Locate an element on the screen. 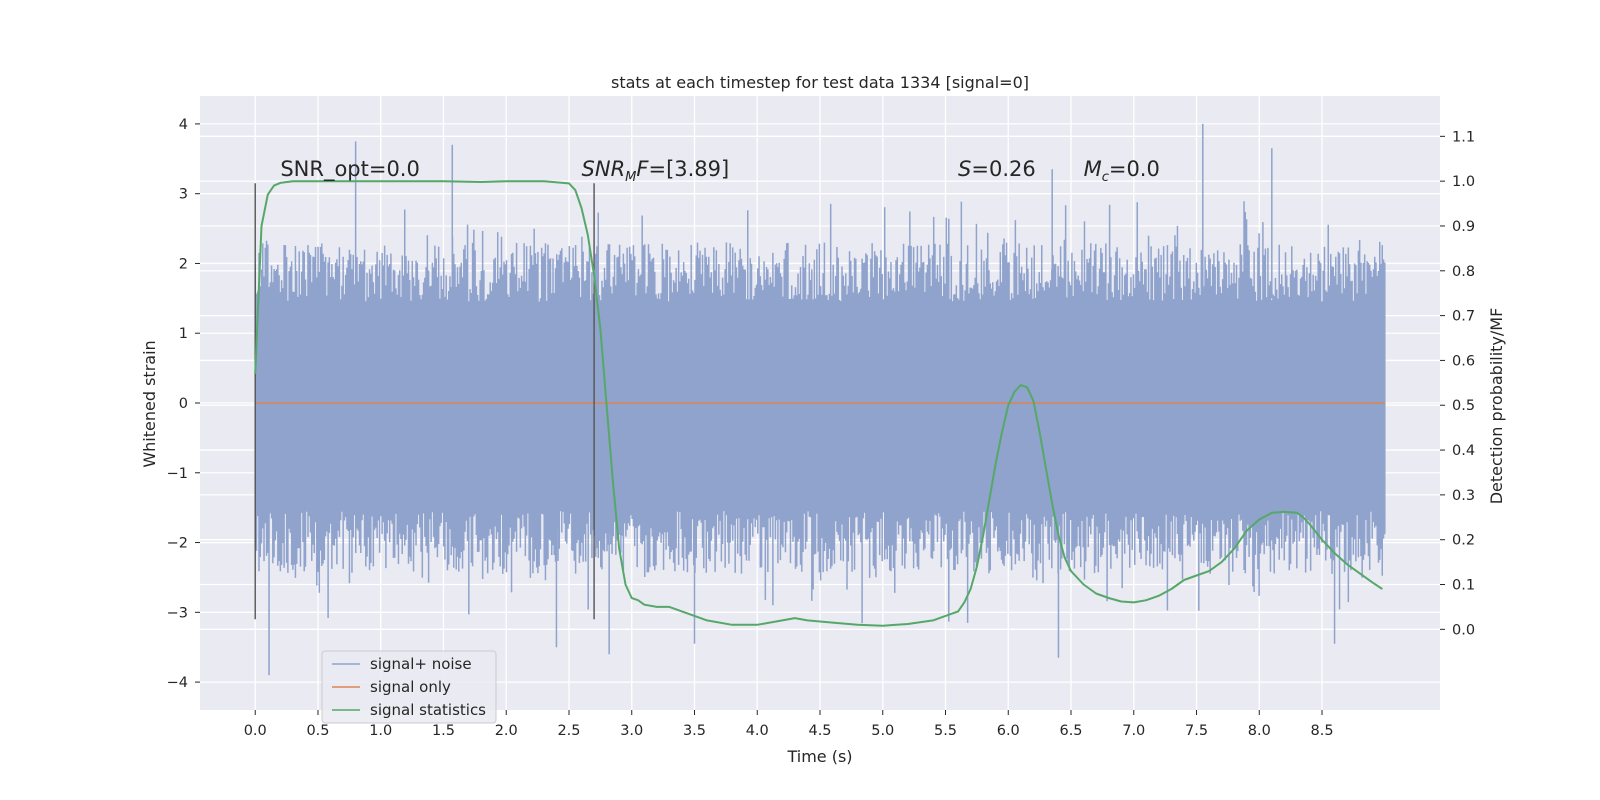  y-tick-label: −1 is located at coordinates (177, 474).